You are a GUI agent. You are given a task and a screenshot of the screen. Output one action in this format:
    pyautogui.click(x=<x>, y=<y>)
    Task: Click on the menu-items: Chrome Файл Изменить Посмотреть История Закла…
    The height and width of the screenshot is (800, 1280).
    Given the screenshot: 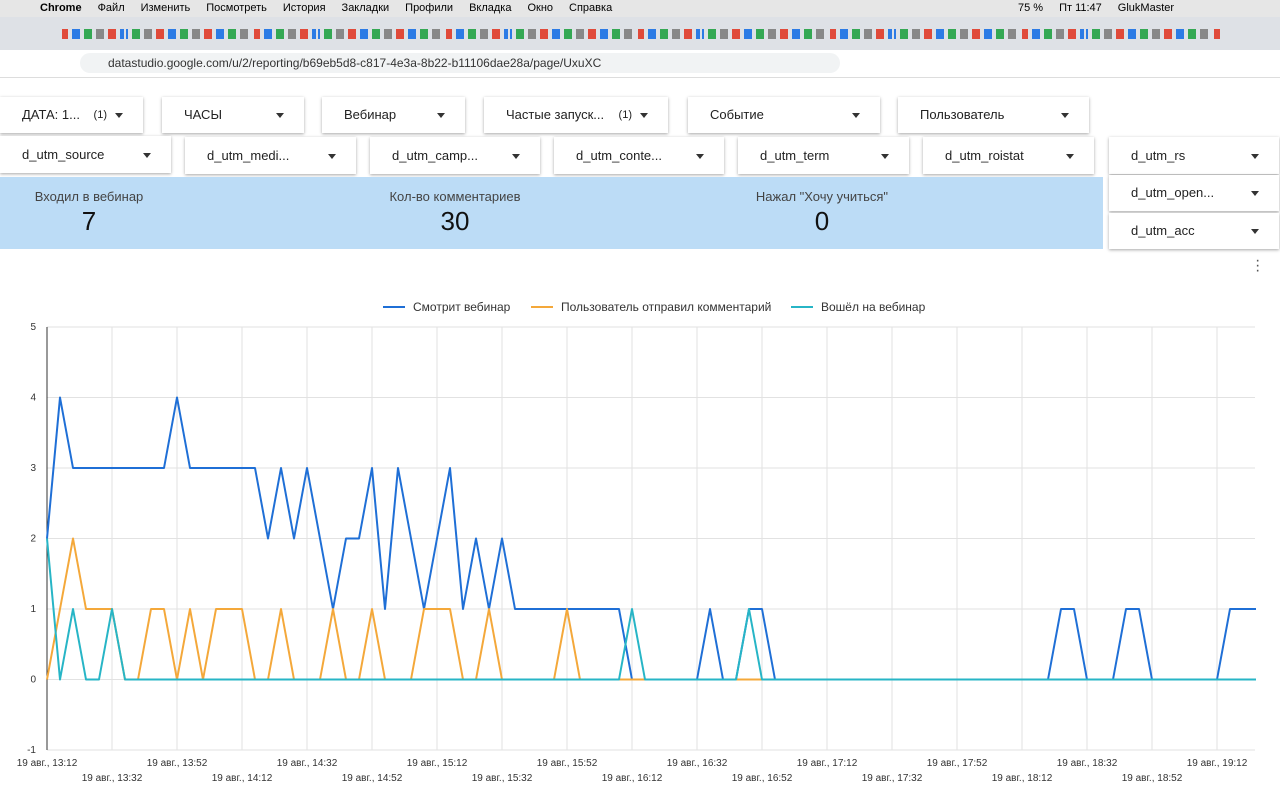 What is the action you would take?
    pyautogui.click(x=334, y=8)
    